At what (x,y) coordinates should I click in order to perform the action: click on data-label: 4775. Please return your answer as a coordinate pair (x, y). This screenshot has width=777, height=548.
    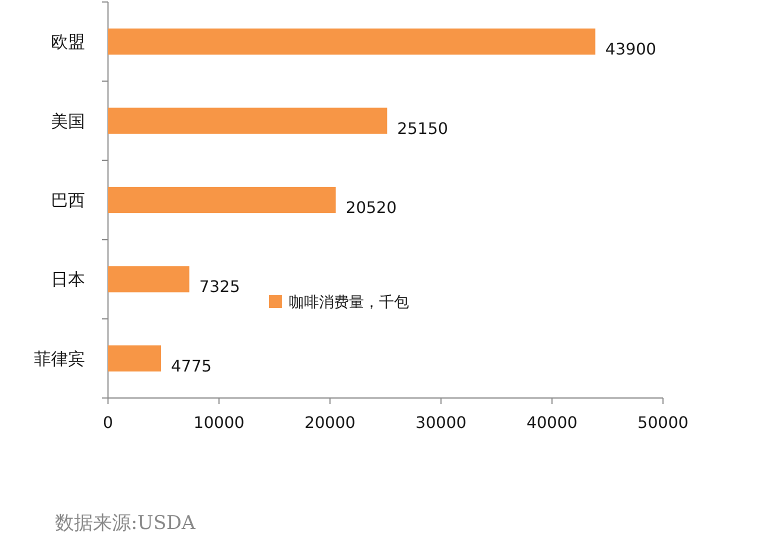
    Looking at the image, I should click on (191, 366).